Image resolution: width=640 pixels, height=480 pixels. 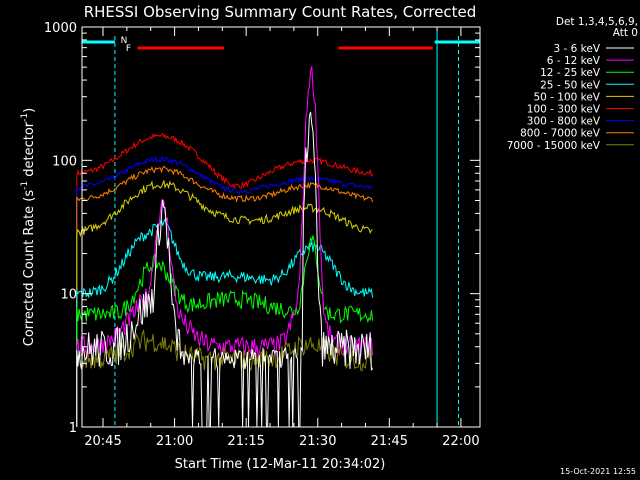 I want to click on x-tick-label: 21:15, so click(x=245, y=441).